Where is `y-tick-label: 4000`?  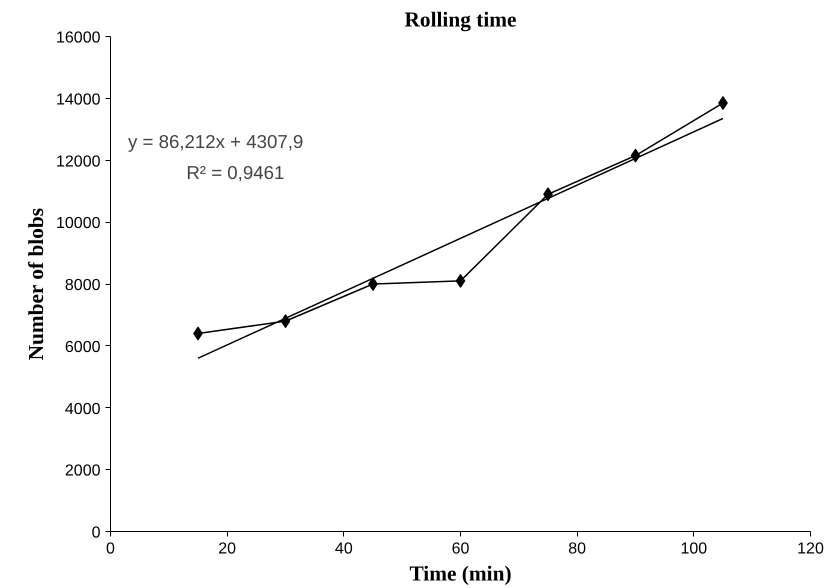
y-tick-label: 4000 is located at coordinates (82, 409).